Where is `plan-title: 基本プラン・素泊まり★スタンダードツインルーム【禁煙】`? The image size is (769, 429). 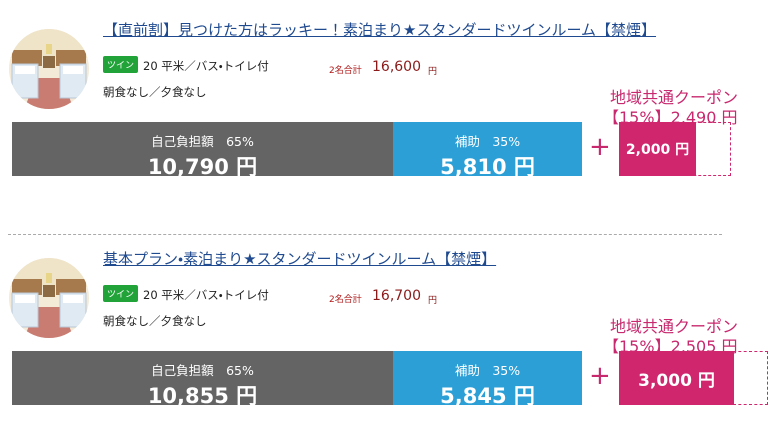
plan-title: 基本プラン・素泊まり★スタンダードツインルーム【禁煙】 is located at coordinates (300, 259).